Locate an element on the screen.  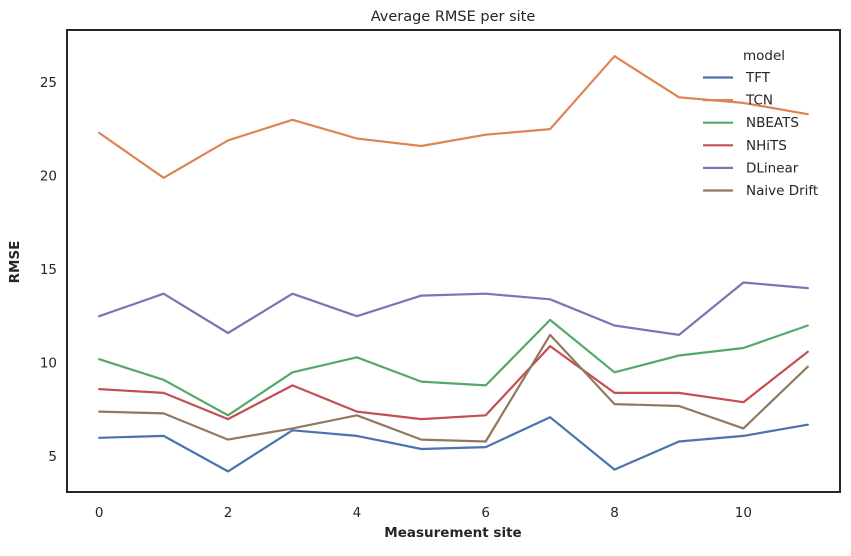
legend-title: model is located at coordinates (764, 56).